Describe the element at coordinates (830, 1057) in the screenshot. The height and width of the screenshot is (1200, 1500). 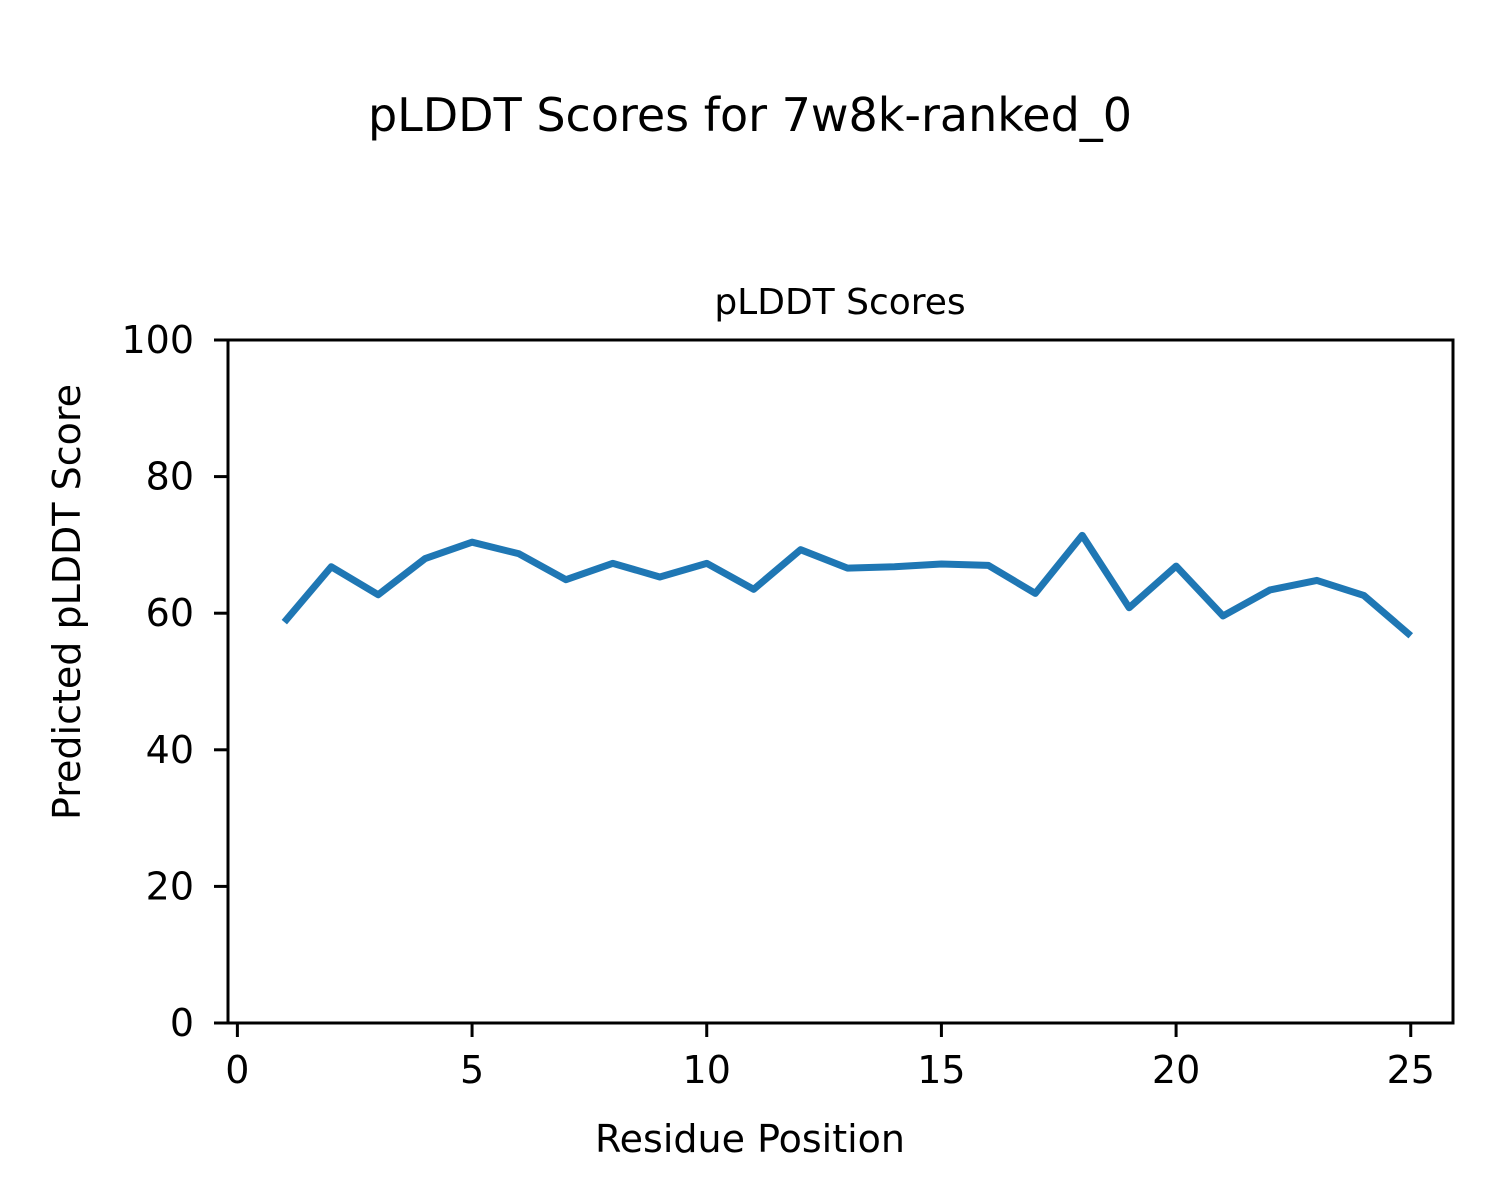
I see `x-axis-ticks: 0 5 10 15 20 25` at that location.